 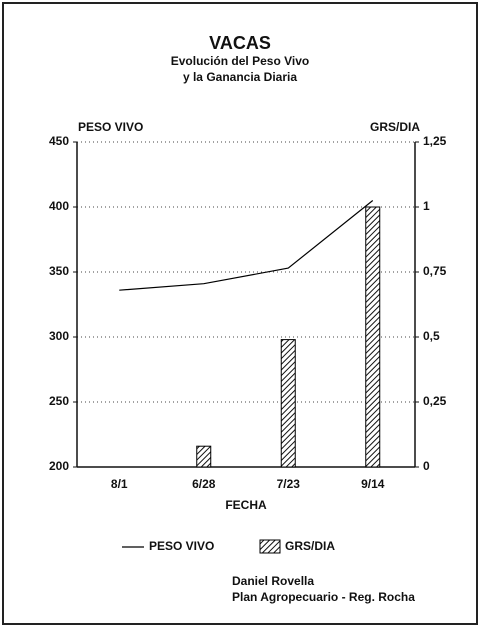 What do you see at coordinates (270, 546) in the screenshot?
I see `legend-swatch` at bounding box center [270, 546].